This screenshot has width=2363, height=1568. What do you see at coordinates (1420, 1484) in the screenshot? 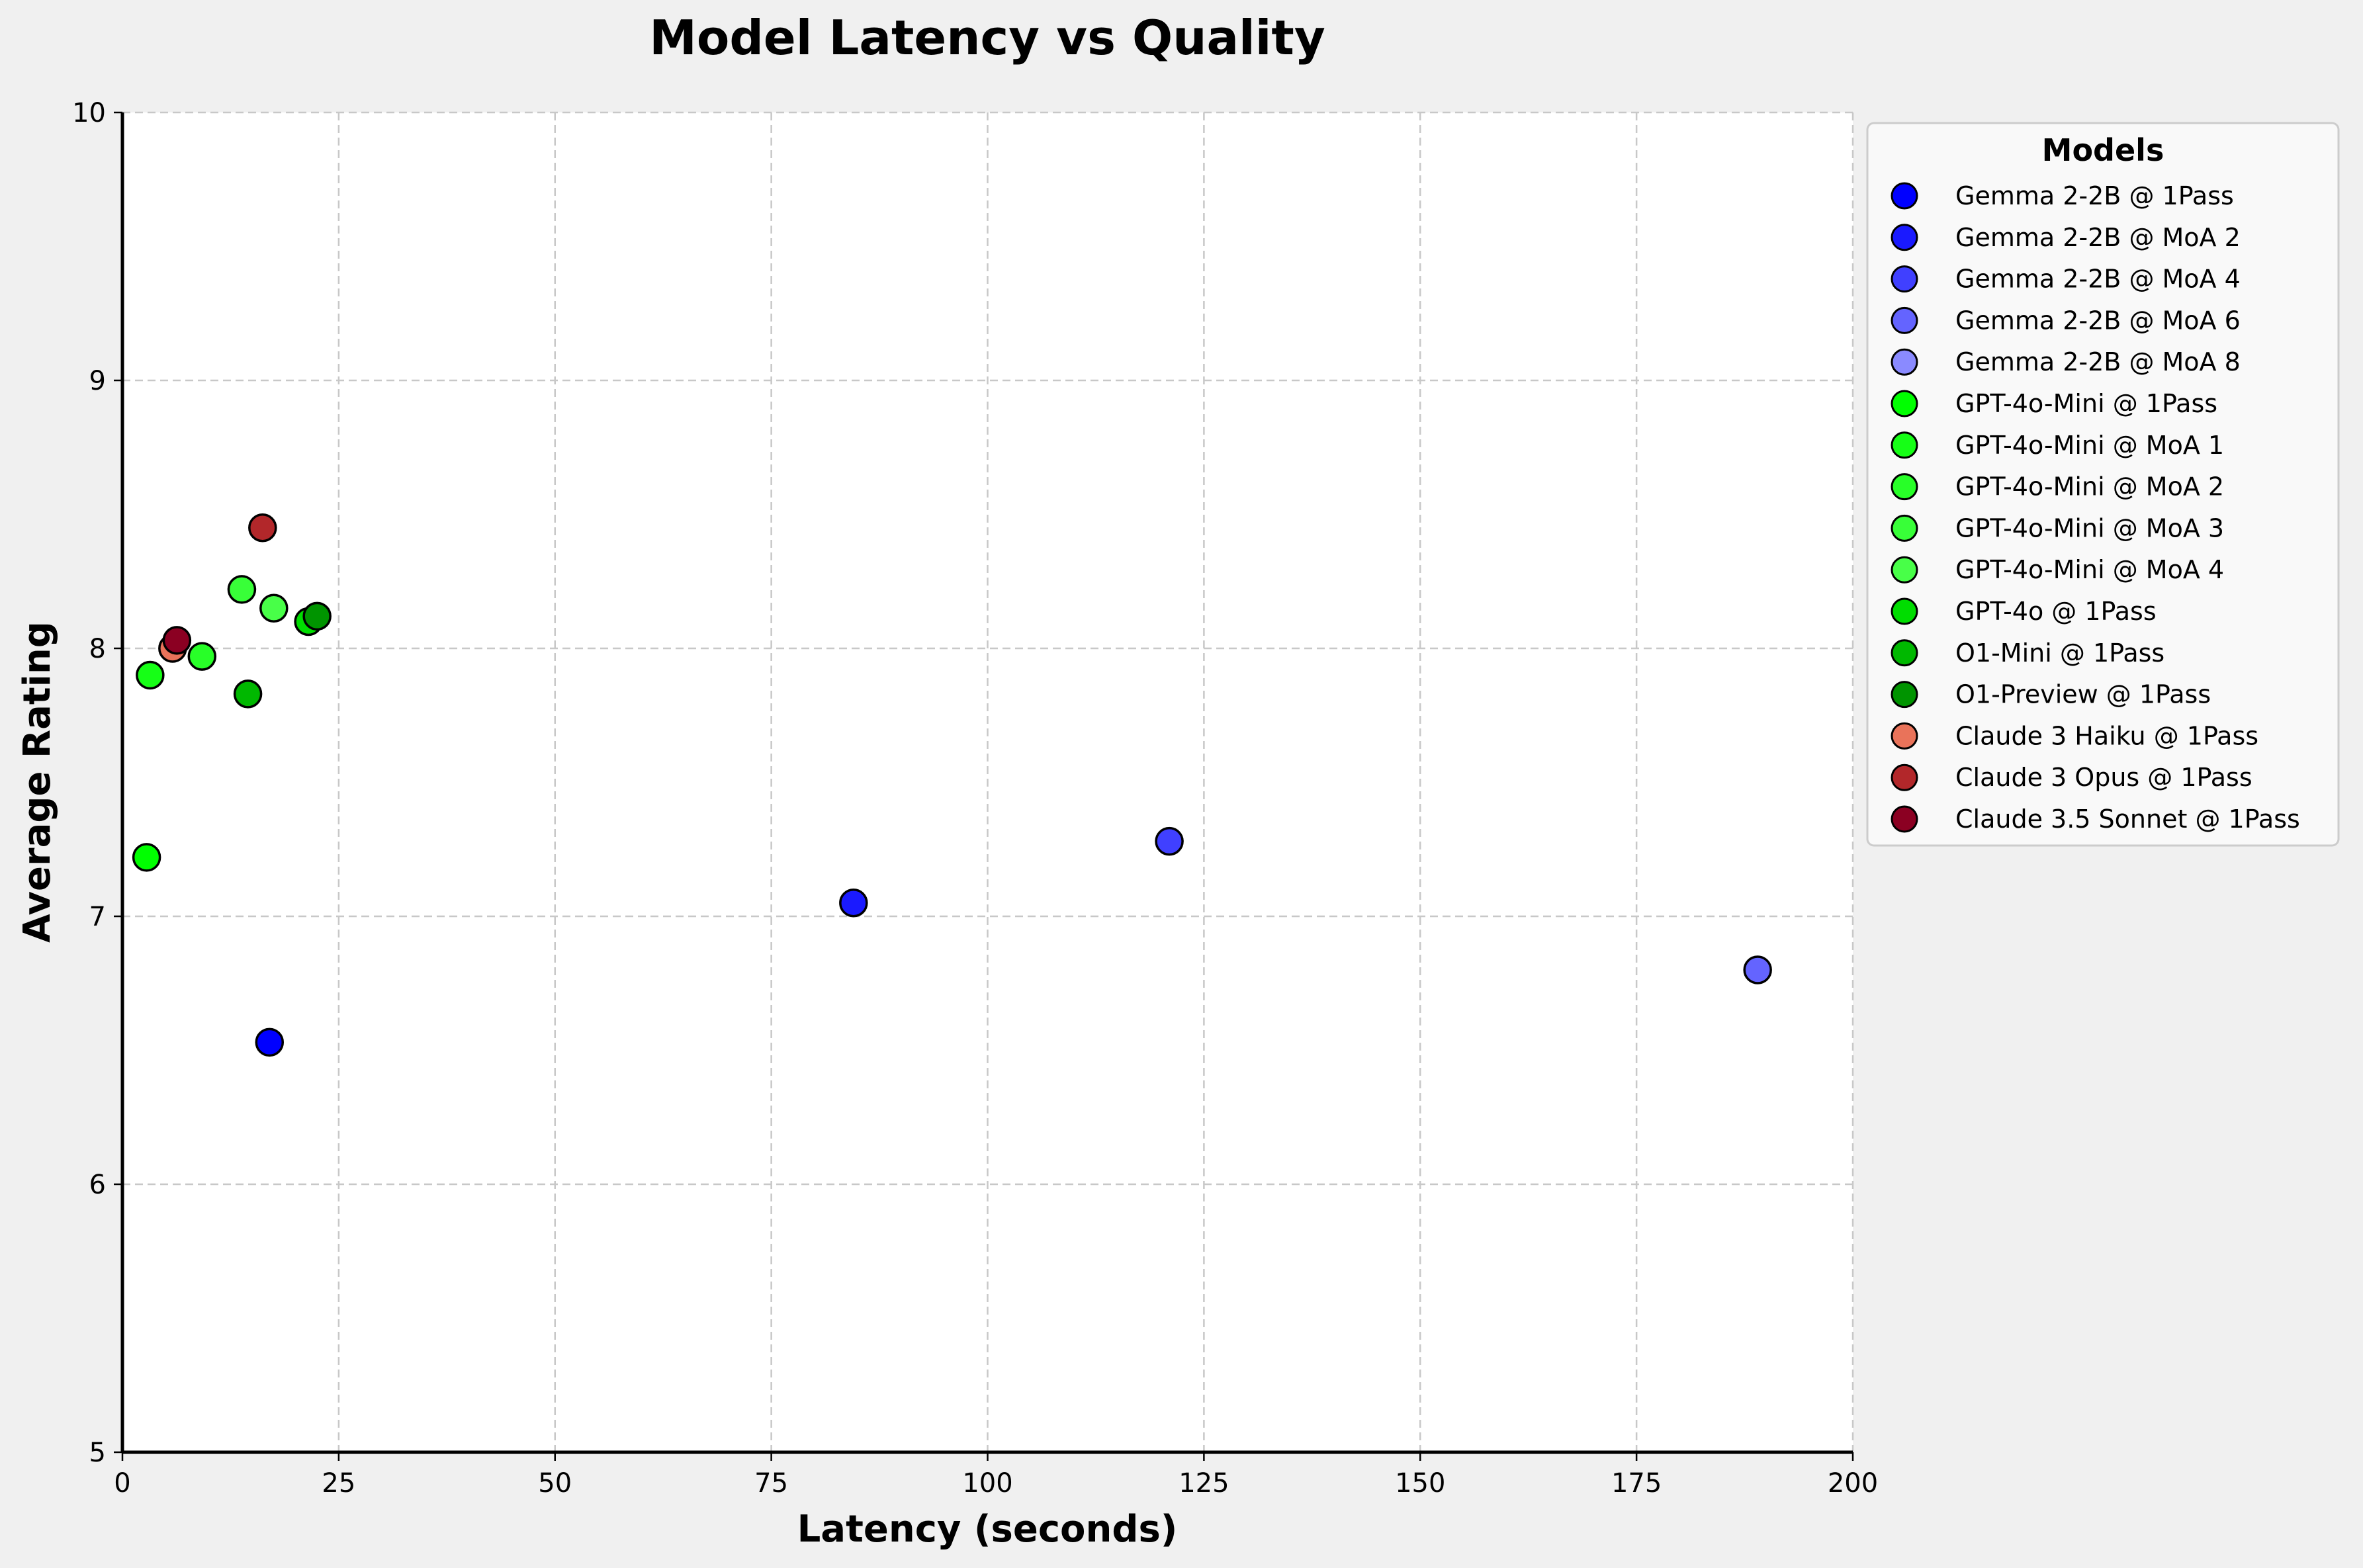
I see `x-tick-label: 150` at bounding box center [1420, 1484].